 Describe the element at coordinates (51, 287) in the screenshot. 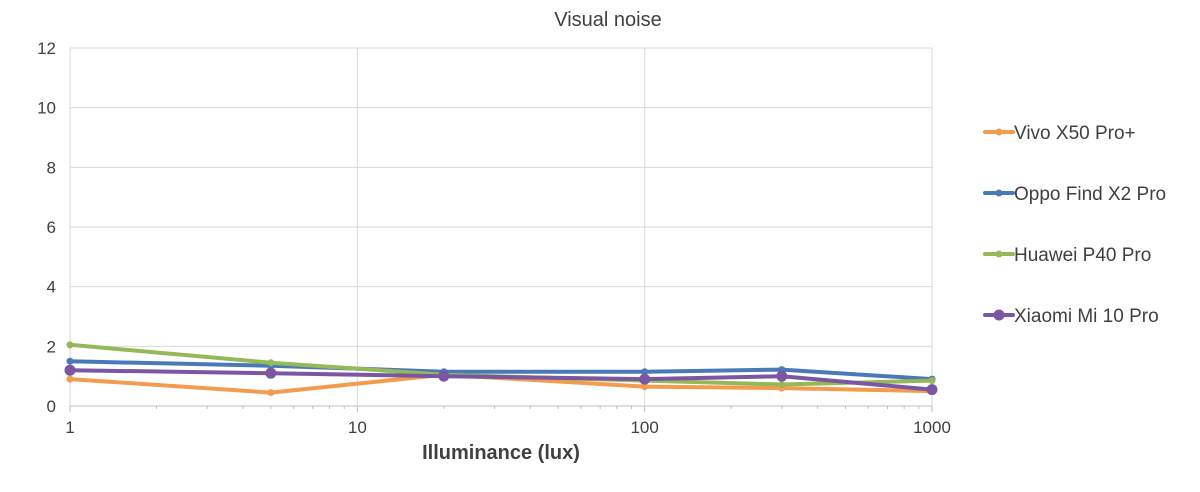

I see `y-tick-label: 4` at that location.